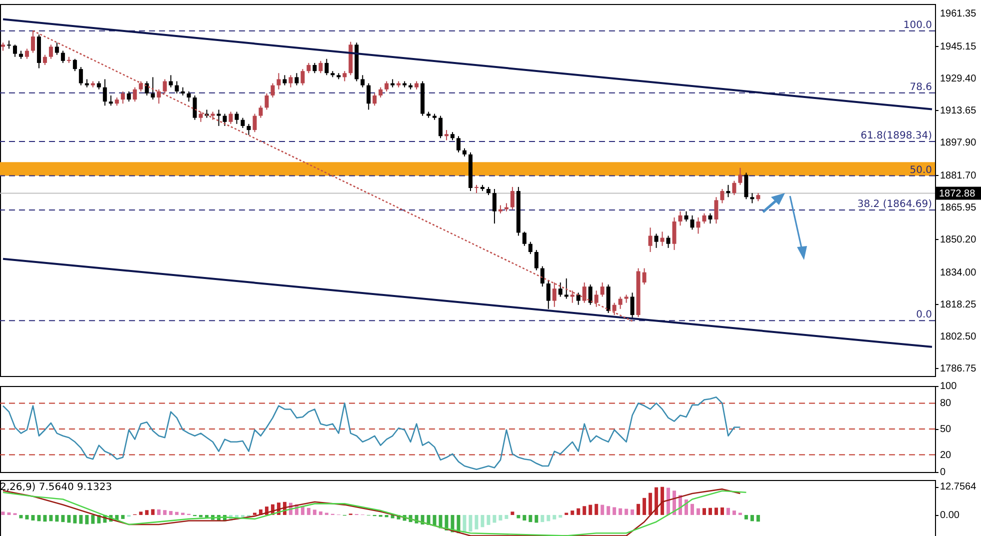  What do you see at coordinates (958, 208) in the screenshot?
I see `y-tick-label: 1865.95` at bounding box center [958, 208].